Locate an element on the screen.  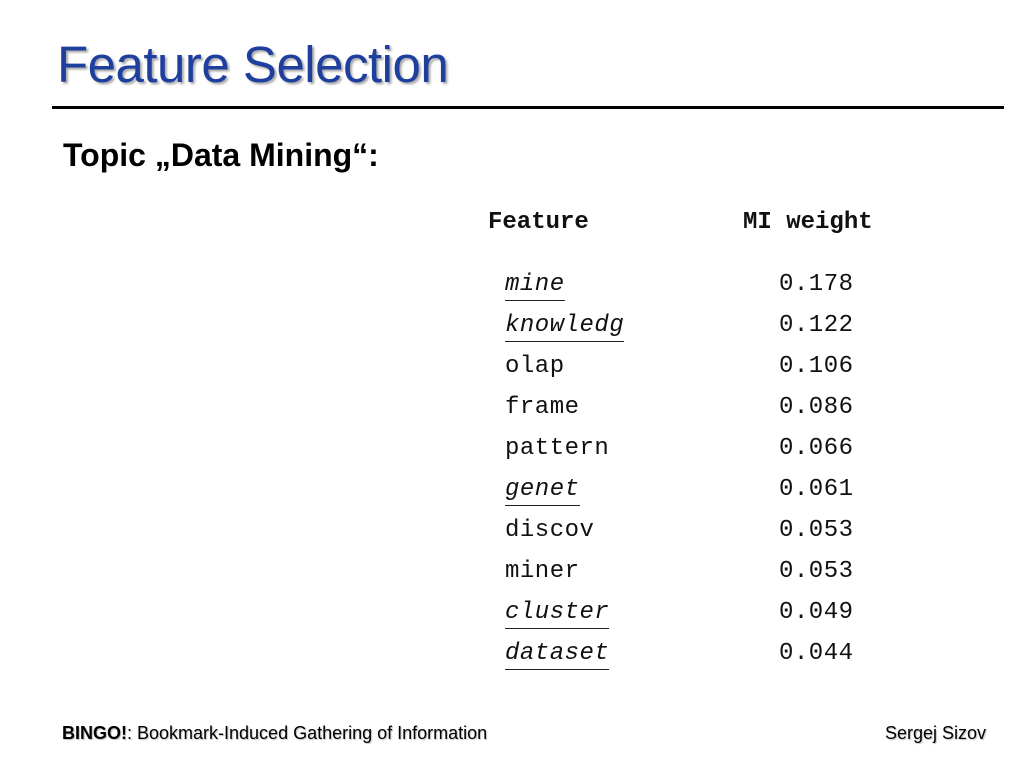
table-row: miner 0.053 is located at coordinates (705, 575).